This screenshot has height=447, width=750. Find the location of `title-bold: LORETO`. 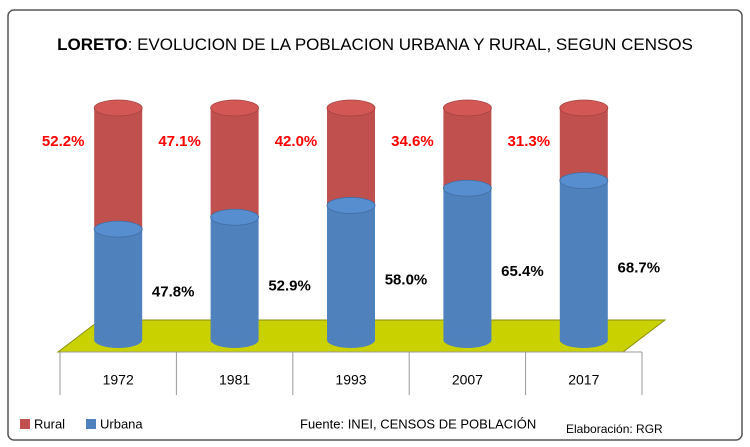

title-bold: LORETO is located at coordinates (92, 44).